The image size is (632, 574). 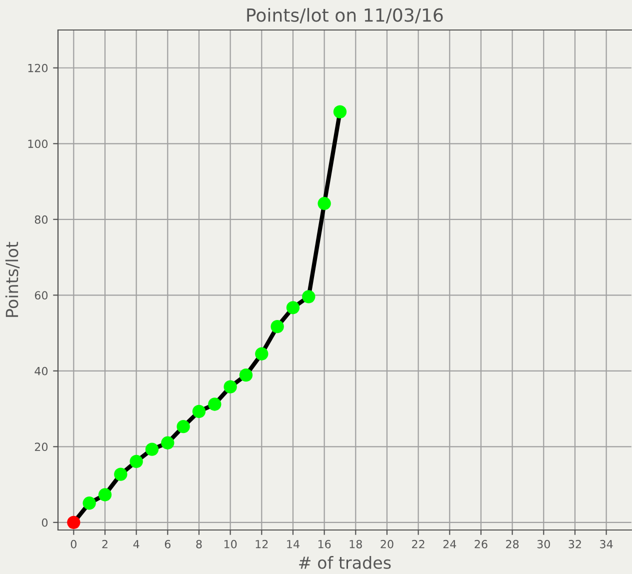 I want to click on x-tick-label: 20, so click(x=387, y=544).